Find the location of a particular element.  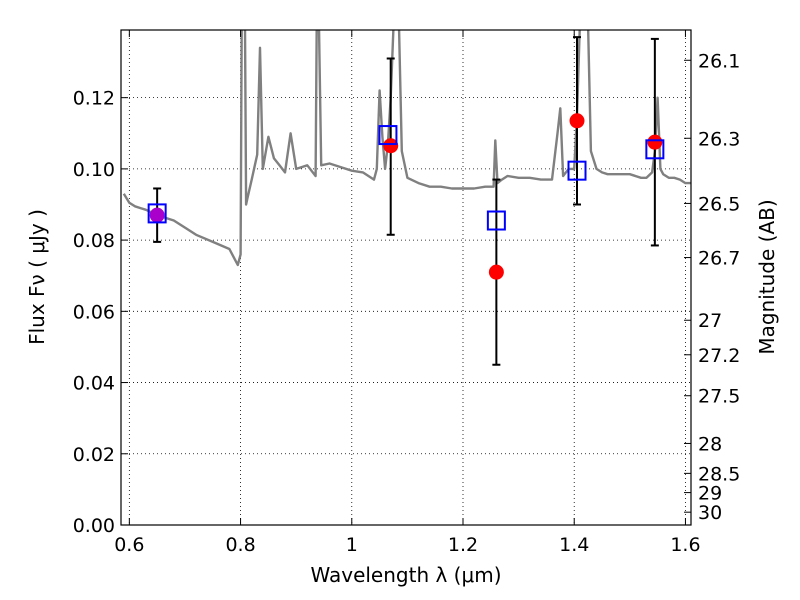

magnitude-tick-label: 29 is located at coordinates (710, 494).